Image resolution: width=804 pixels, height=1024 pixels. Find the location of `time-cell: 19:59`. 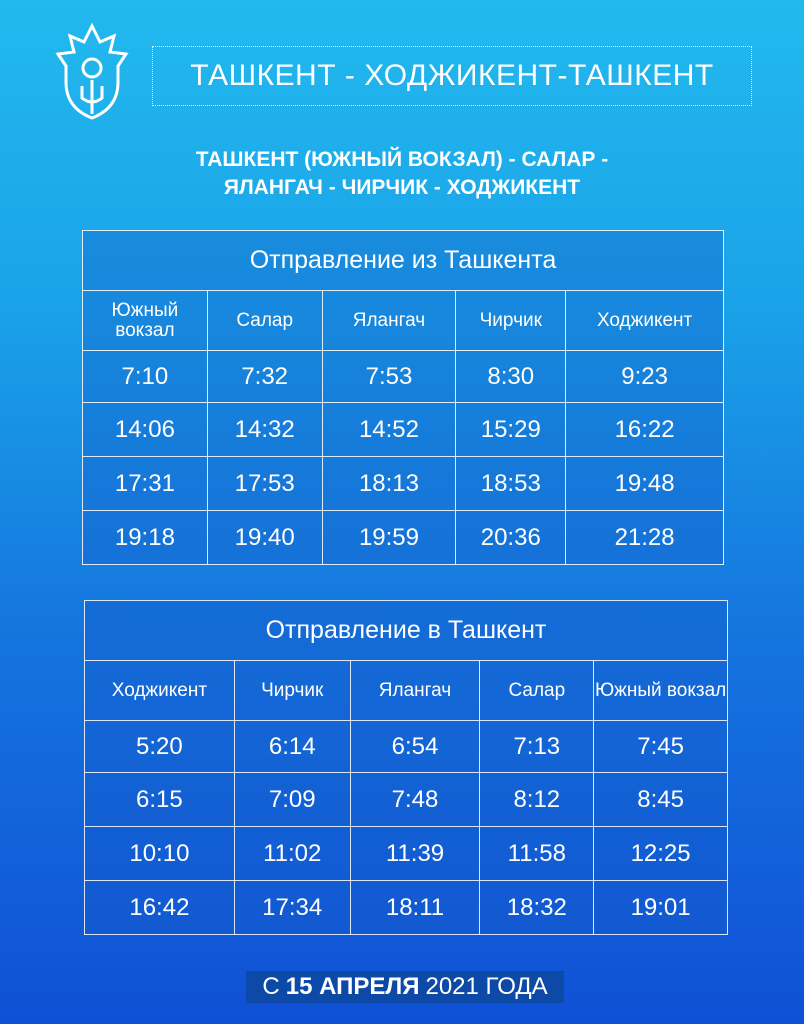

time-cell: 19:59 is located at coordinates (389, 537).